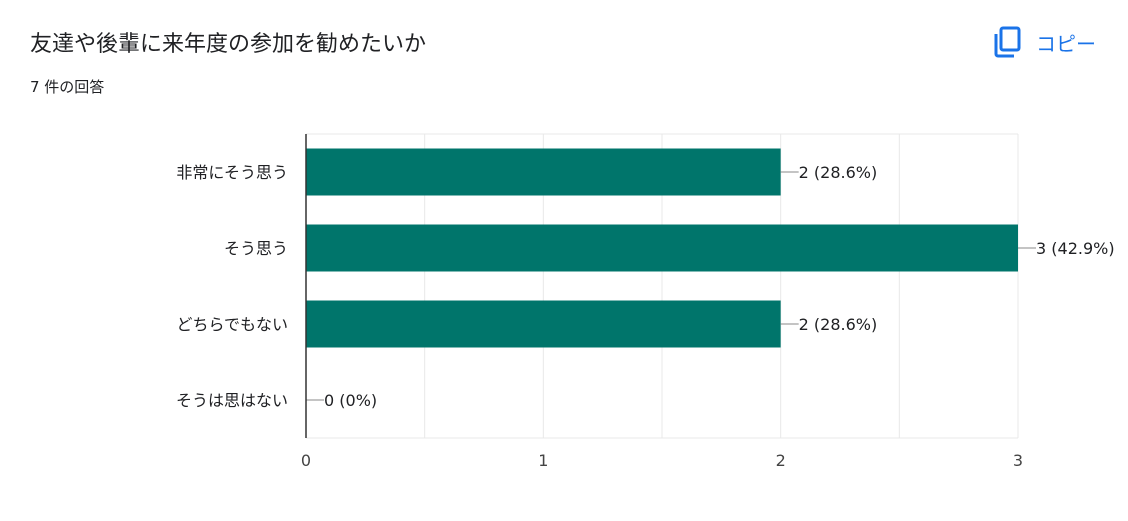 The image size is (1128, 521). I want to click on category-label: どちらでもない, so click(232, 324).